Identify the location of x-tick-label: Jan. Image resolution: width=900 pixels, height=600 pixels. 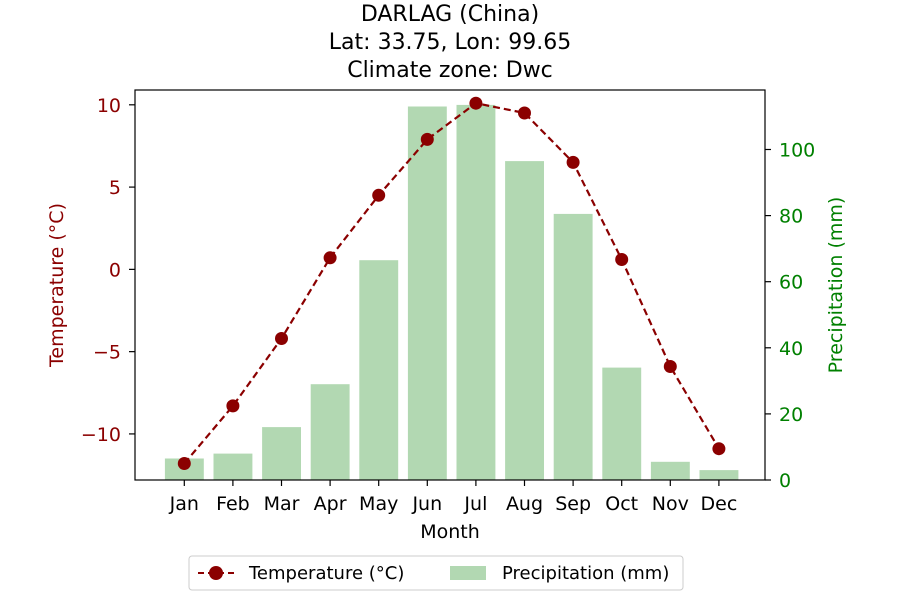
(184, 504).